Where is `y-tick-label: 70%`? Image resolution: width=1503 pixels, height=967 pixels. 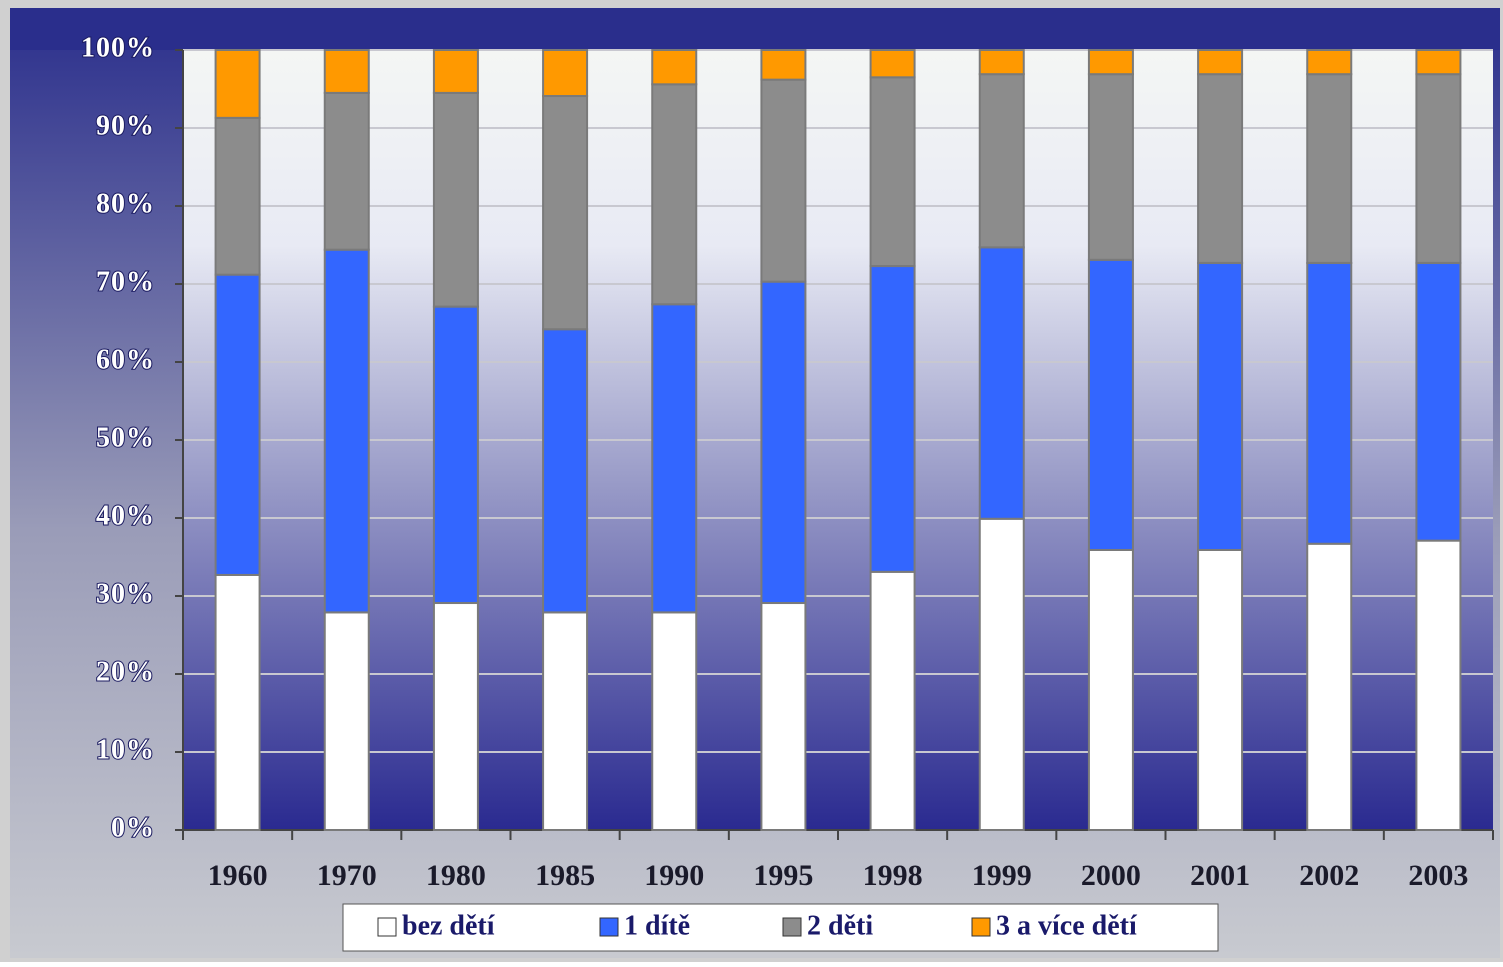
y-tick-label: 70% is located at coordinates (125, 281).